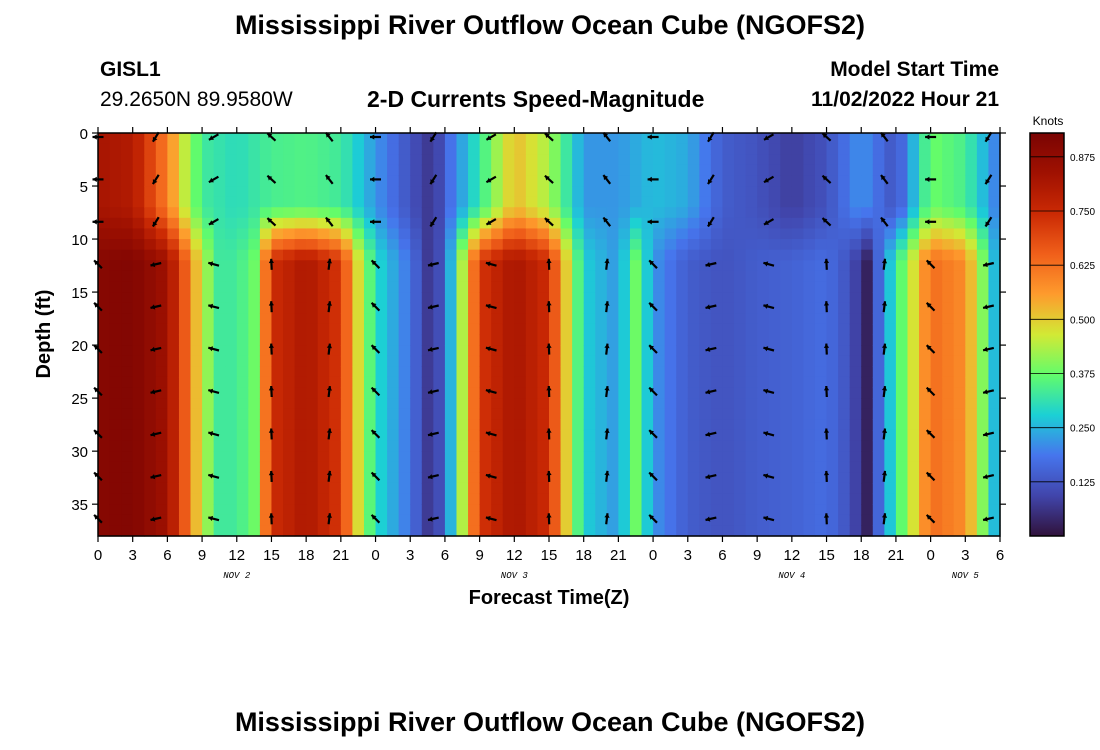 Image resolution: width=1100 pixels, height=750 pixels. What do you see at coordinates (1082, 483) in the screenshot?
I see `colorbar-tick-label: 0.125` at bounding box center [1082, 483].